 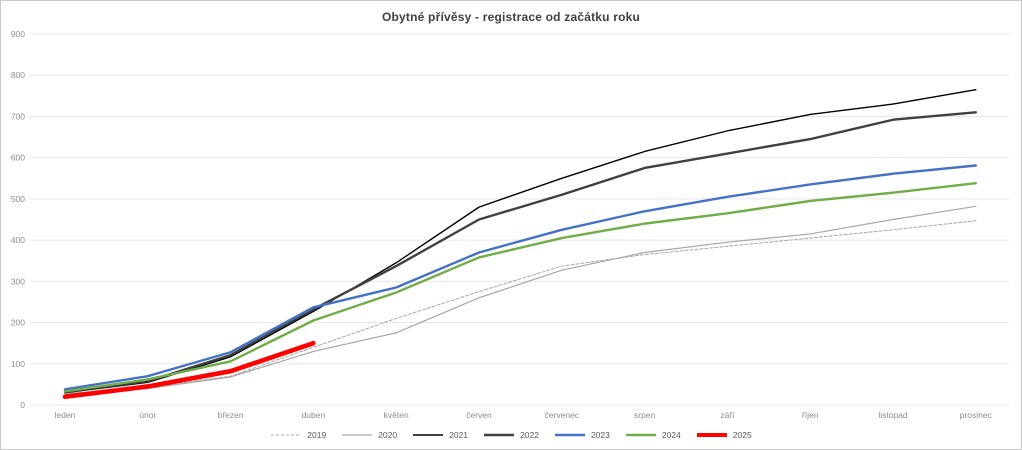 I want to click on x-tick-label-červenec: červenec, so click(x=562, y=415).